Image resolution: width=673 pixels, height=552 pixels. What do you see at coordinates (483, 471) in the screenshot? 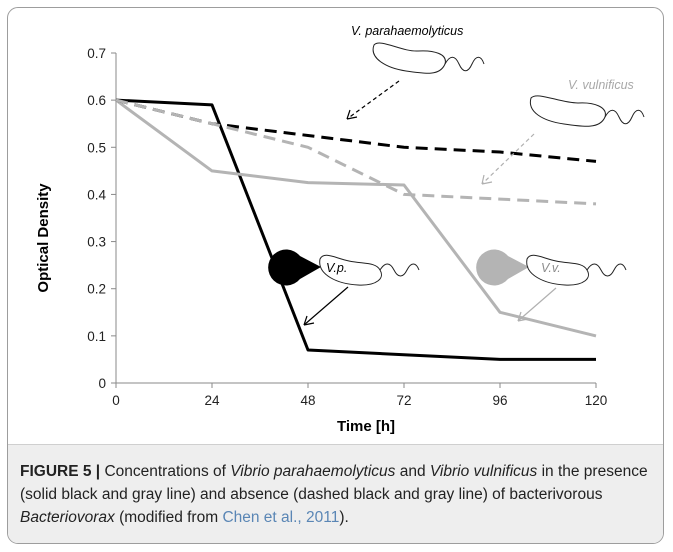
I see `caption-species: Vibrio vulnificus` at bounding box center [483, 471].